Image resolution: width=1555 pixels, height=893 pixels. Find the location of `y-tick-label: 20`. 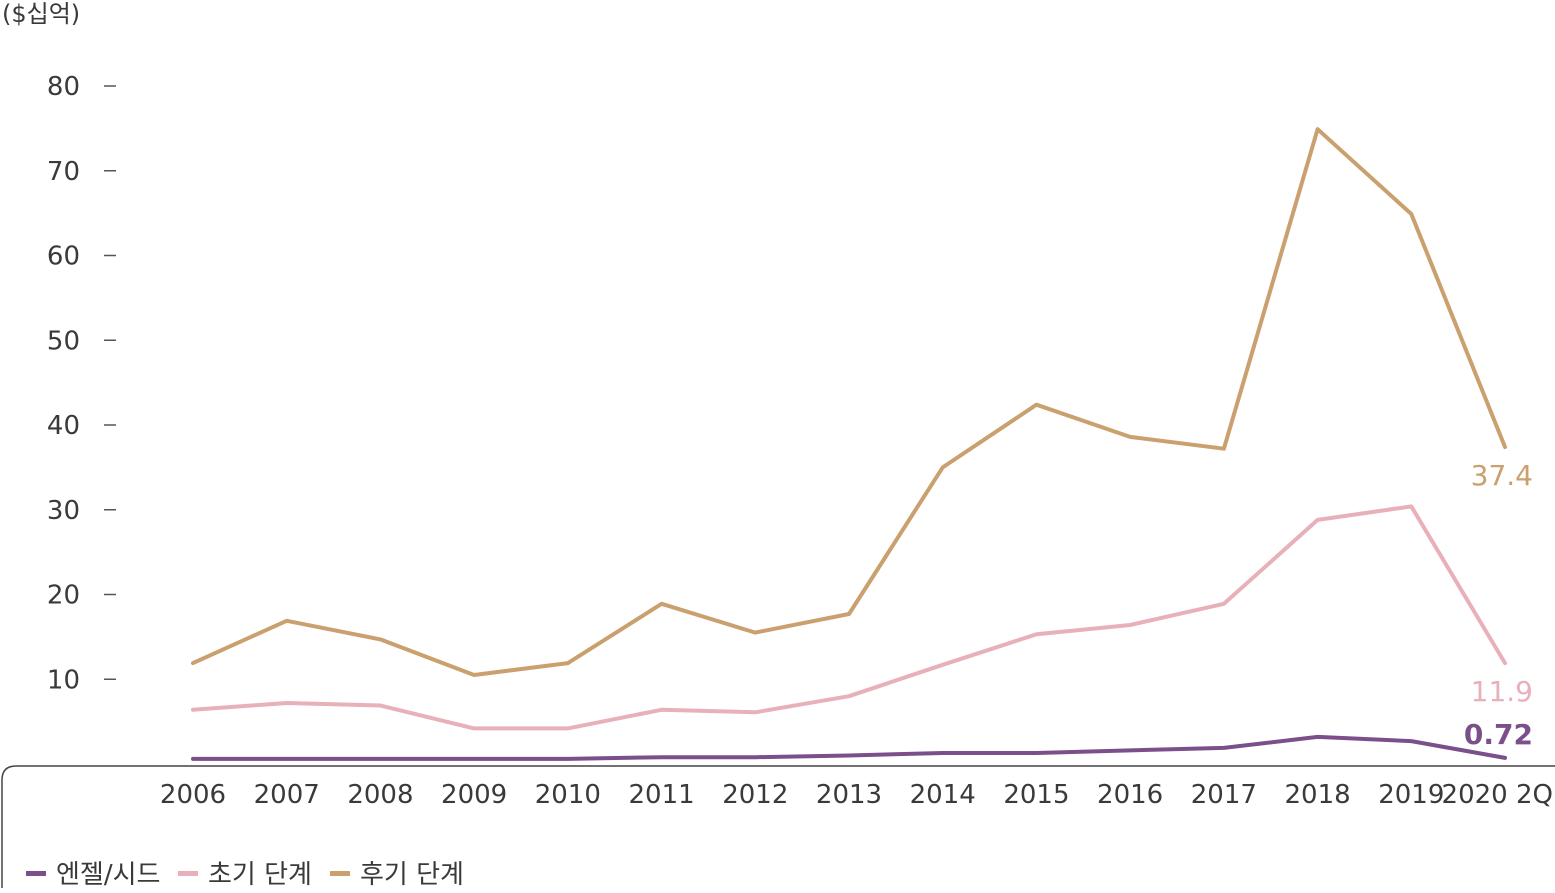

y-tick-label: 20 is located at coordinates (63, 596).